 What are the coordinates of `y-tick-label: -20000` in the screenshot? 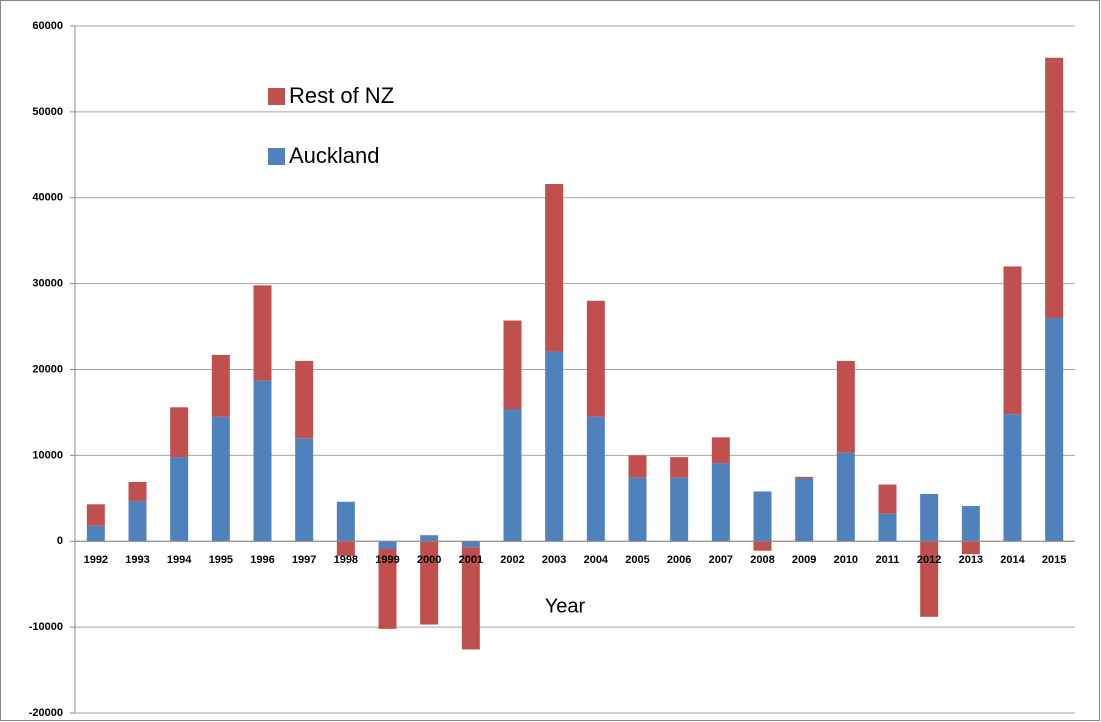 It's located at (46, 713).